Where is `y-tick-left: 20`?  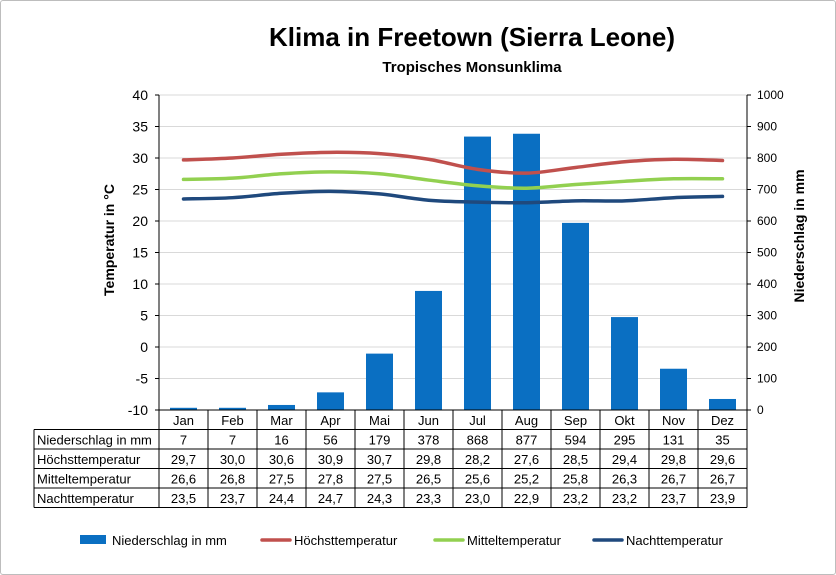
y-tick-left: 20 is located at coordinates (140, 221).